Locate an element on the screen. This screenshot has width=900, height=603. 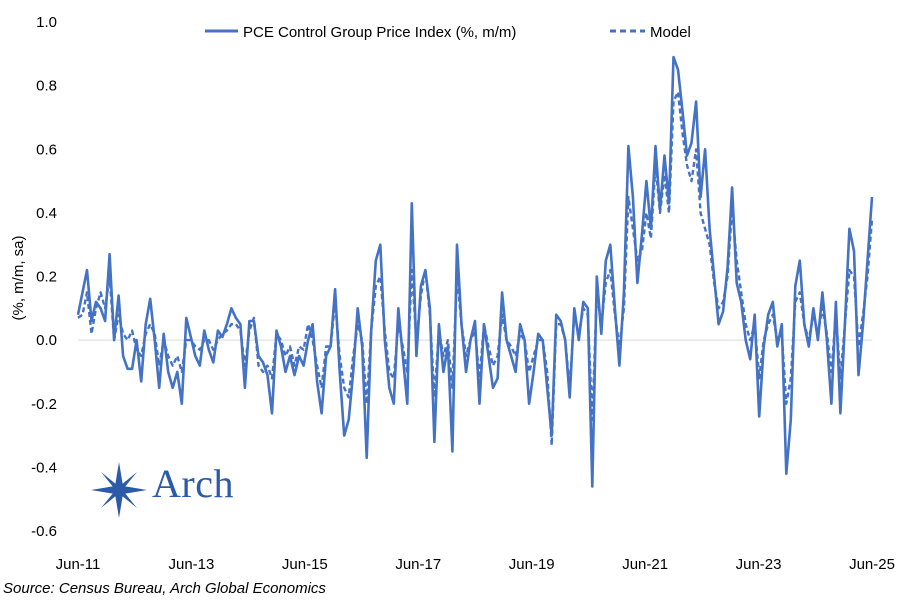
x-tick-label: Jun-21 is located at coordinates (645, 564).